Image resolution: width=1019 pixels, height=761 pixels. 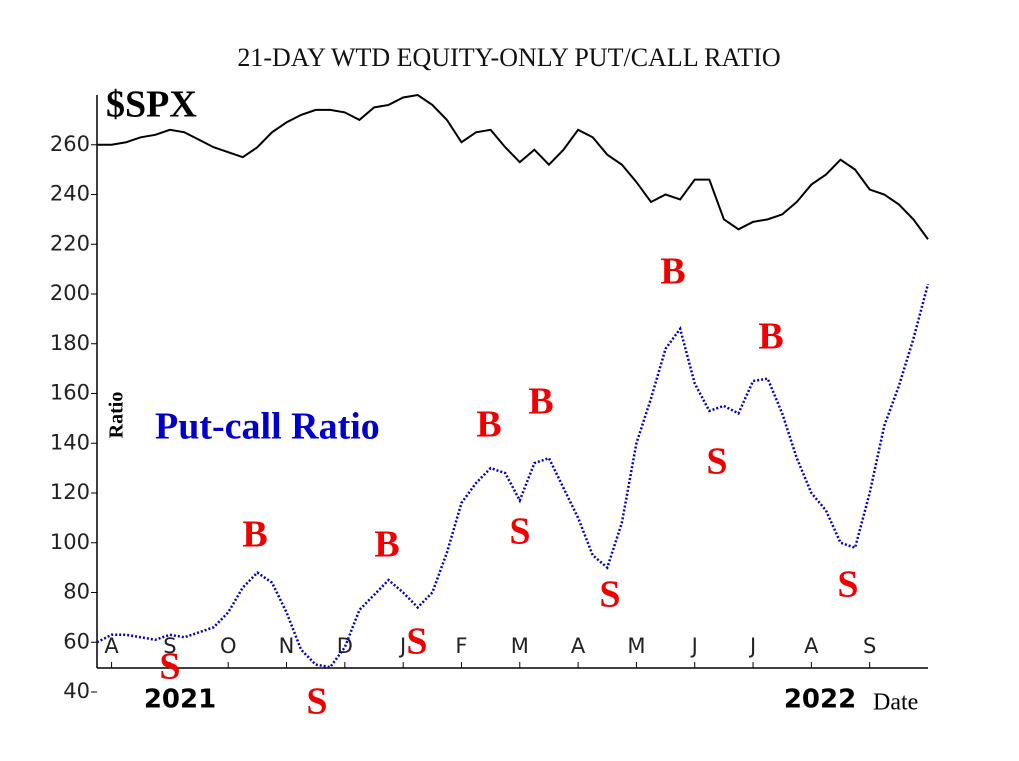 What do you see at coordinates (70, 243) in the screenshot?
I see `y-tick-label: 220` at bounding box center [70, 243].